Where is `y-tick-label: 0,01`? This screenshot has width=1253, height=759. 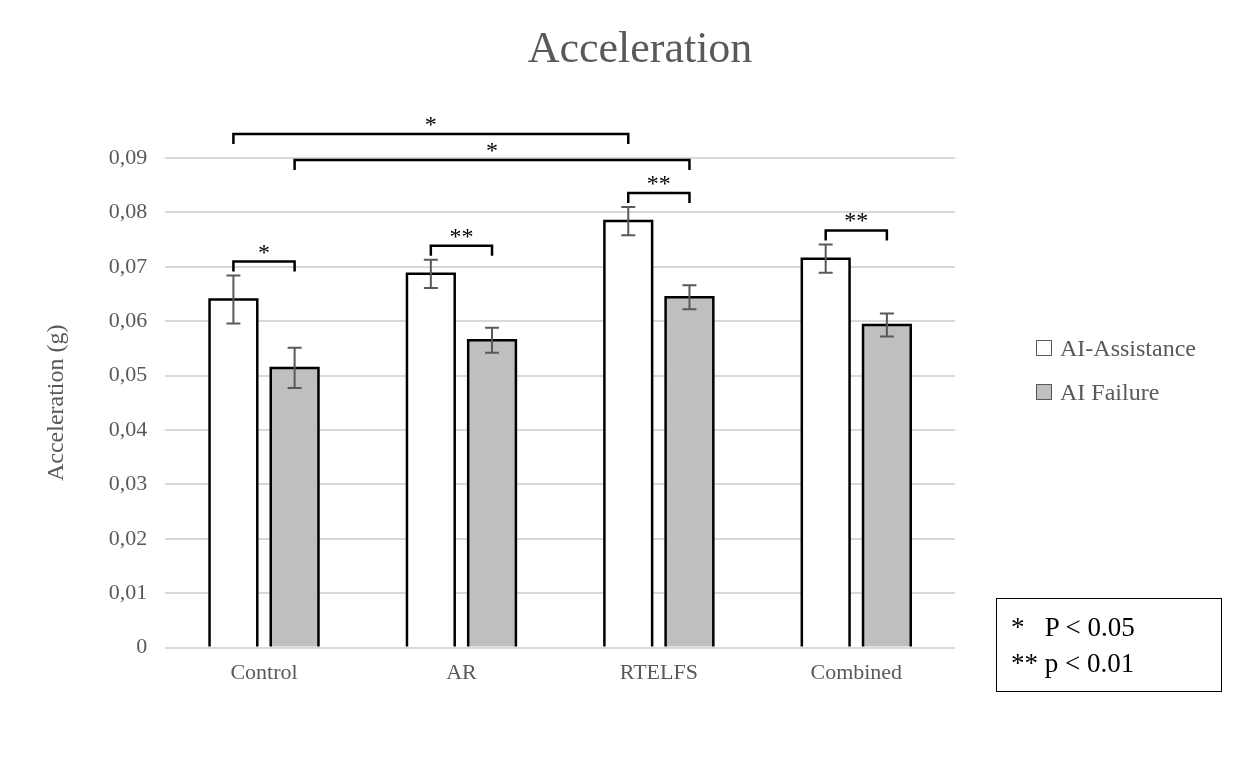
y-tick-label: 0,01 is located at coordinates (128, 591).